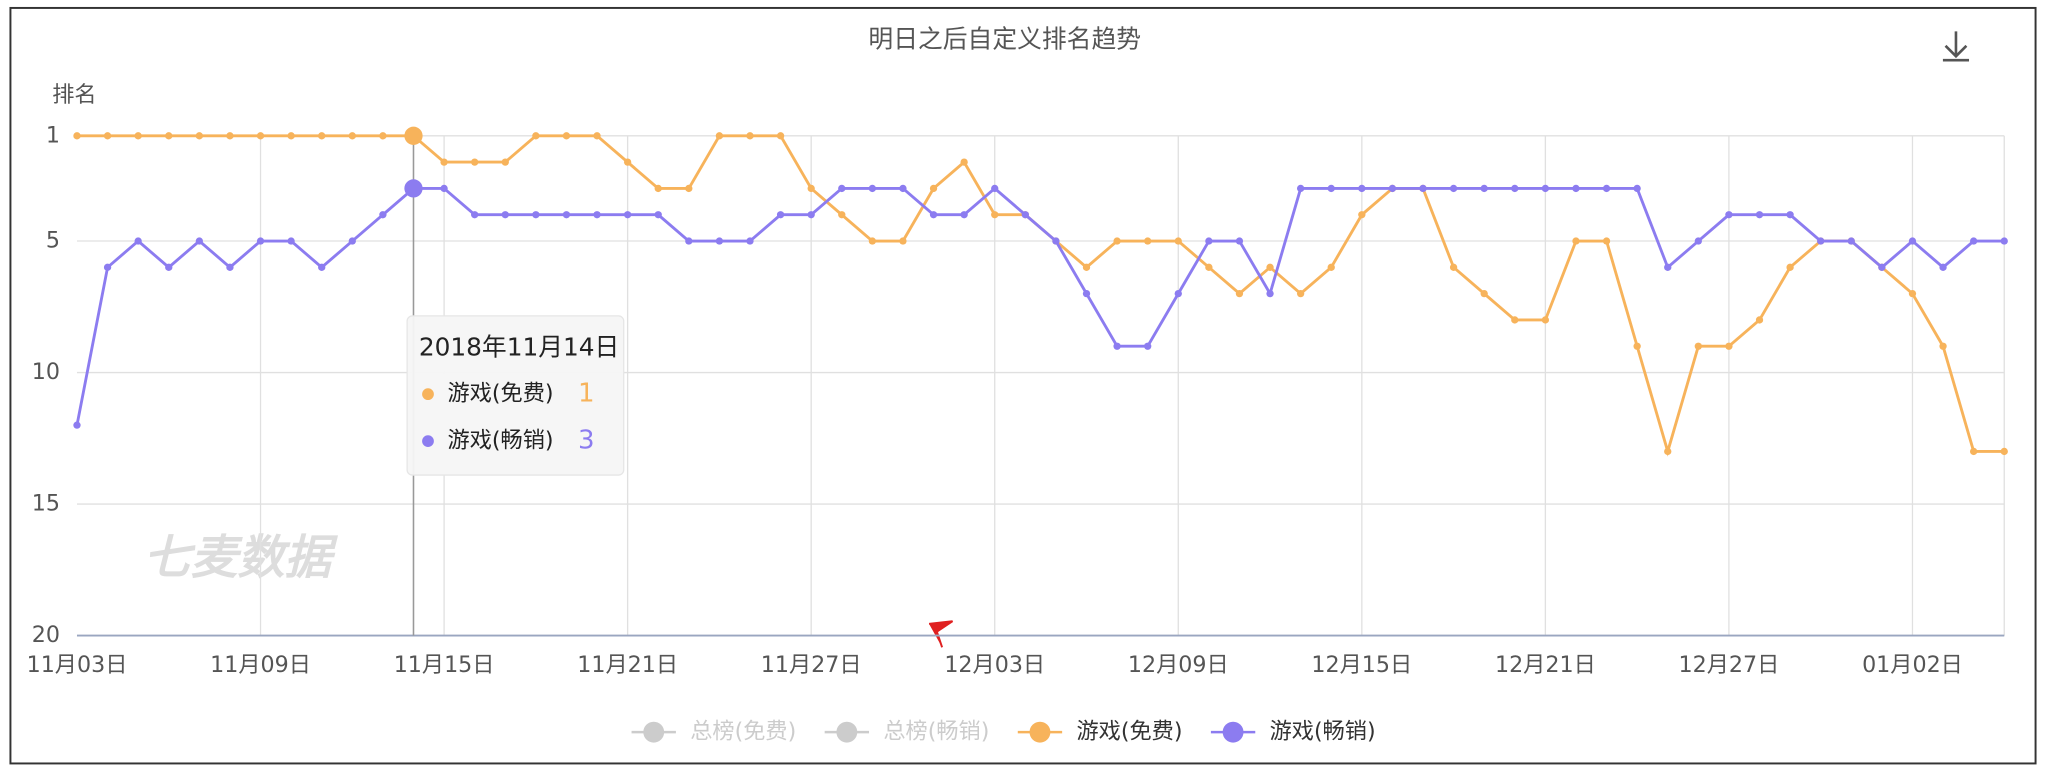 The height and width of the screenshot is (774, 2046). I want to click on tooltip-value: 3, so click(586, 441).